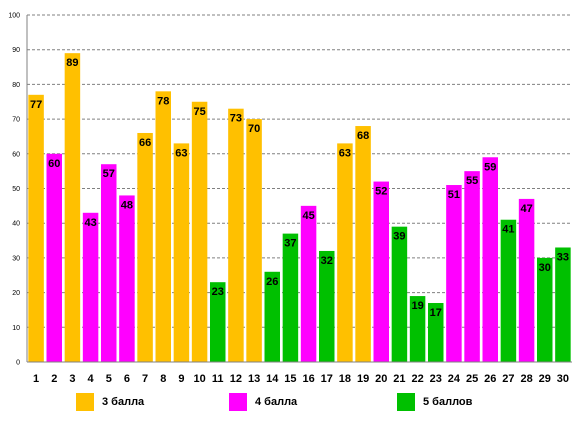  Describe the element at coordinates (236, 379) in the screenshot. I see `x-tick-label-12: 12` at that location.